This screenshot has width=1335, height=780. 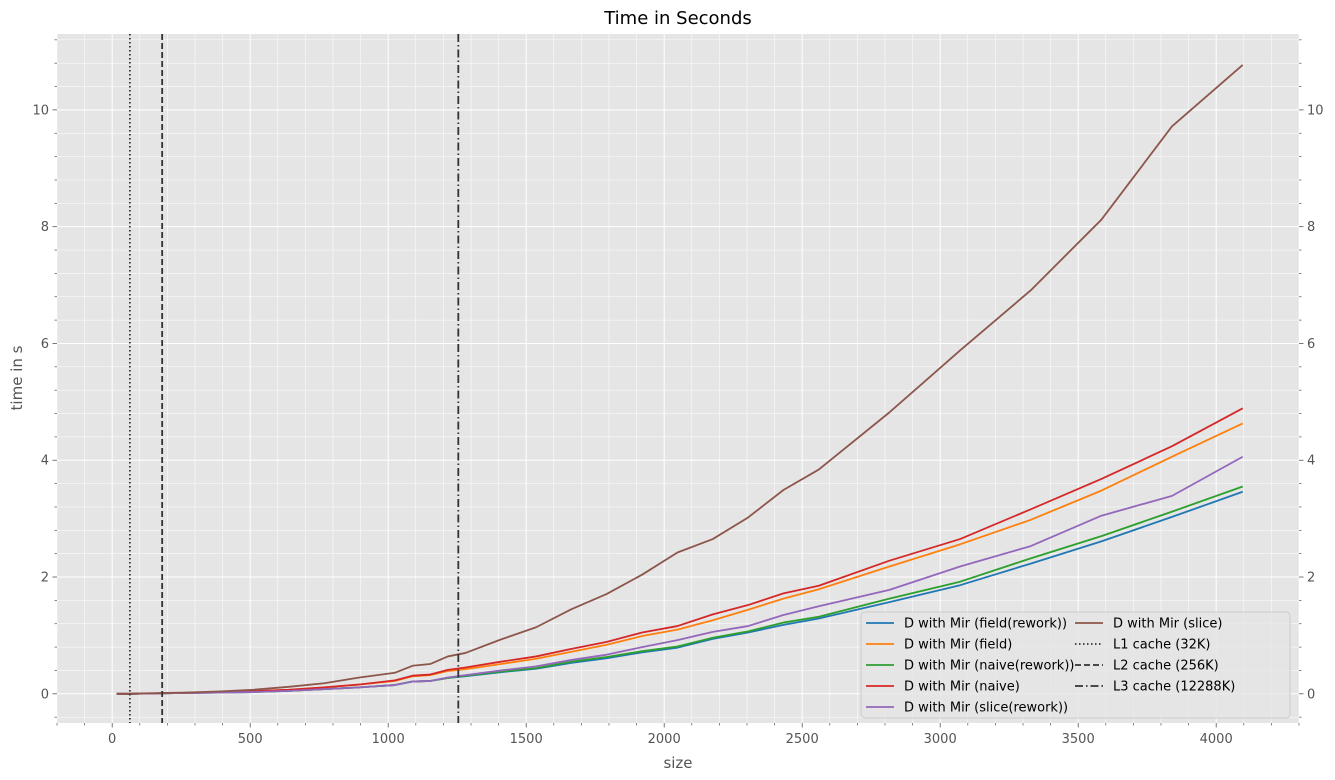 What do you see at coordinates (962, 687) in the screenshot?
I see `legend-label: D with Mir (naive)` at bounding box center [962, 687].